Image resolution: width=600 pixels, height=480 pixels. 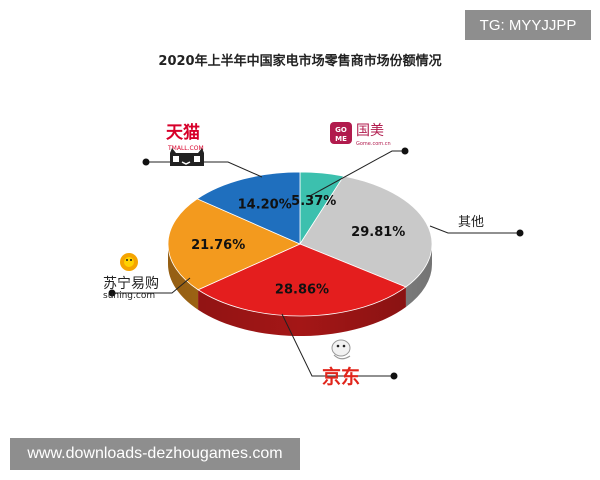 I want to click on tmall-logo: 天猫 TMALL.COM, so click(x=185, y=144).